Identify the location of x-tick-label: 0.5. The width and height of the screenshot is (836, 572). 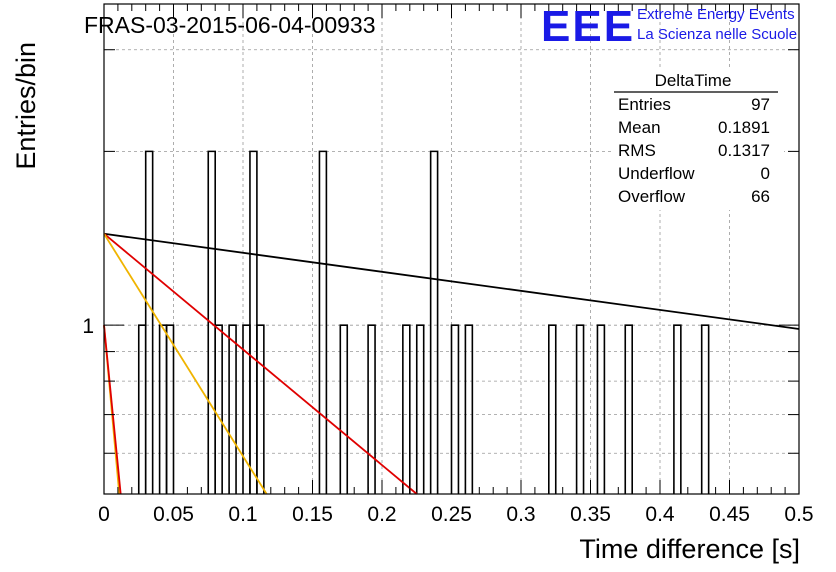
(798, 514).